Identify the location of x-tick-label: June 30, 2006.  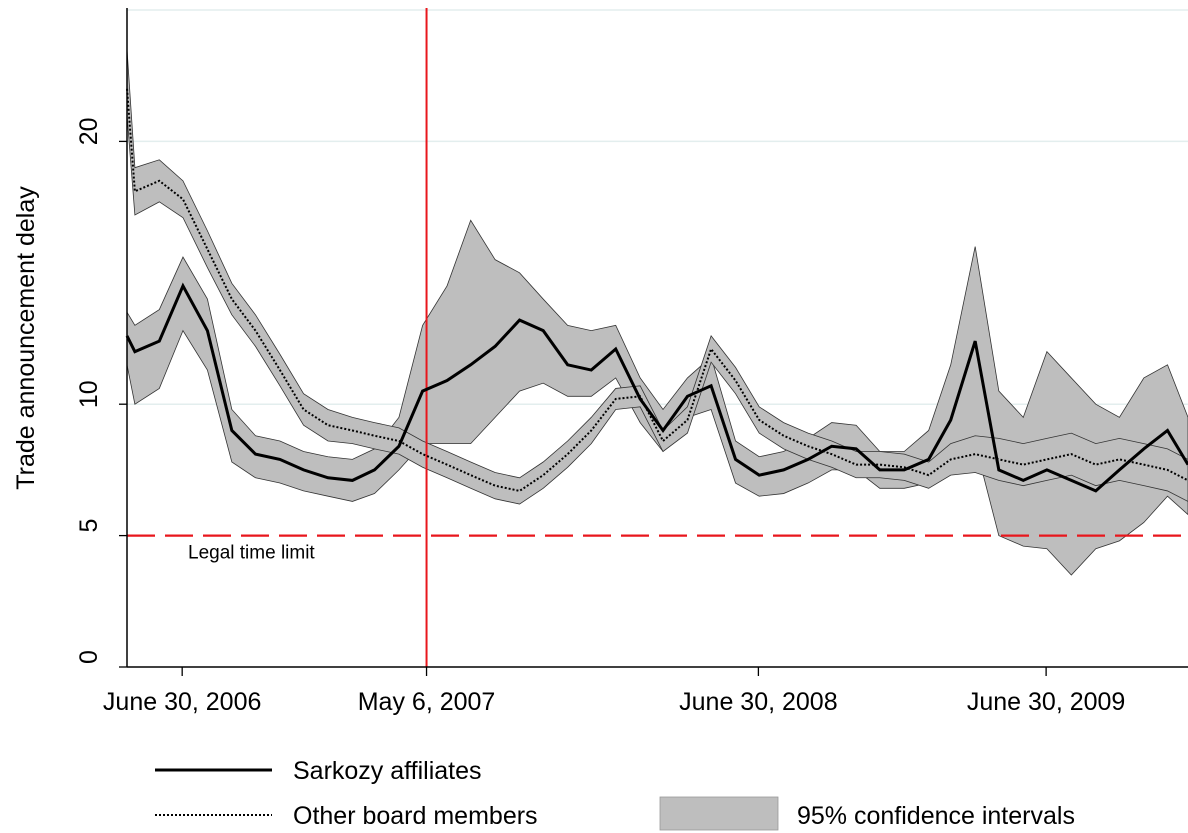
(182, 702).